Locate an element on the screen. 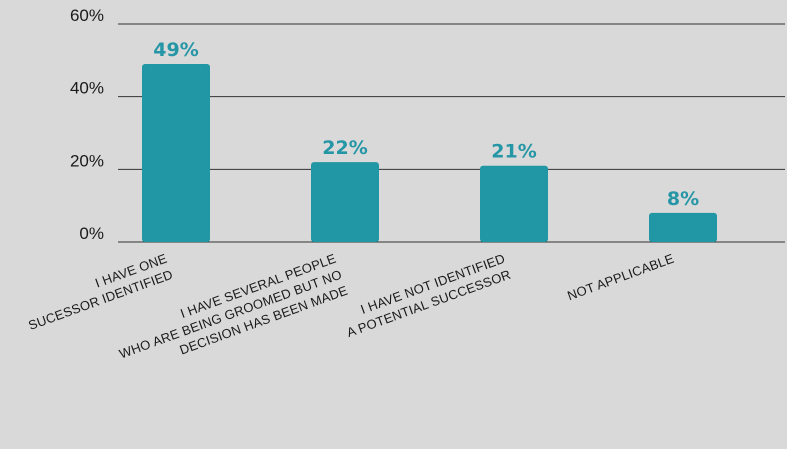 The image size is (787, 449). y-tick-label: 60% is located at coordinates (87, 15).